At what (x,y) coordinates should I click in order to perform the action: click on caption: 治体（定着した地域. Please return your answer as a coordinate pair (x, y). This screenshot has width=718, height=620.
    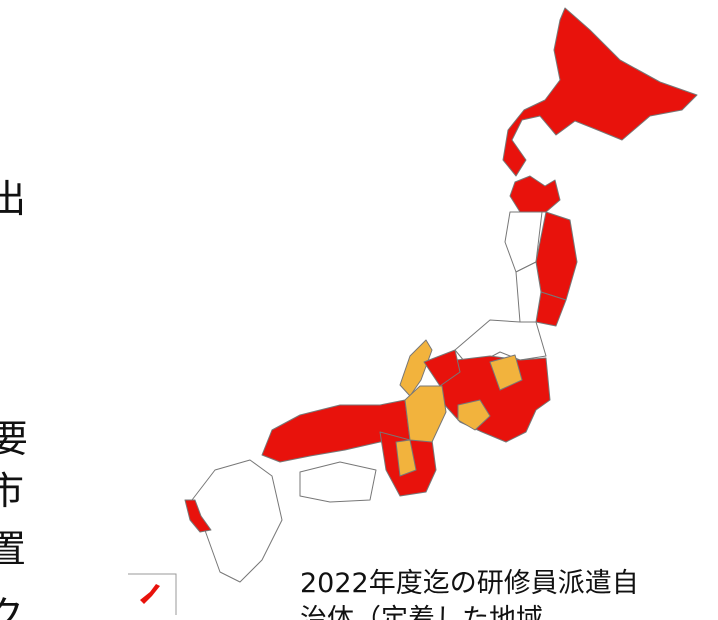
    Looking at the image, I should click on (421, 612).